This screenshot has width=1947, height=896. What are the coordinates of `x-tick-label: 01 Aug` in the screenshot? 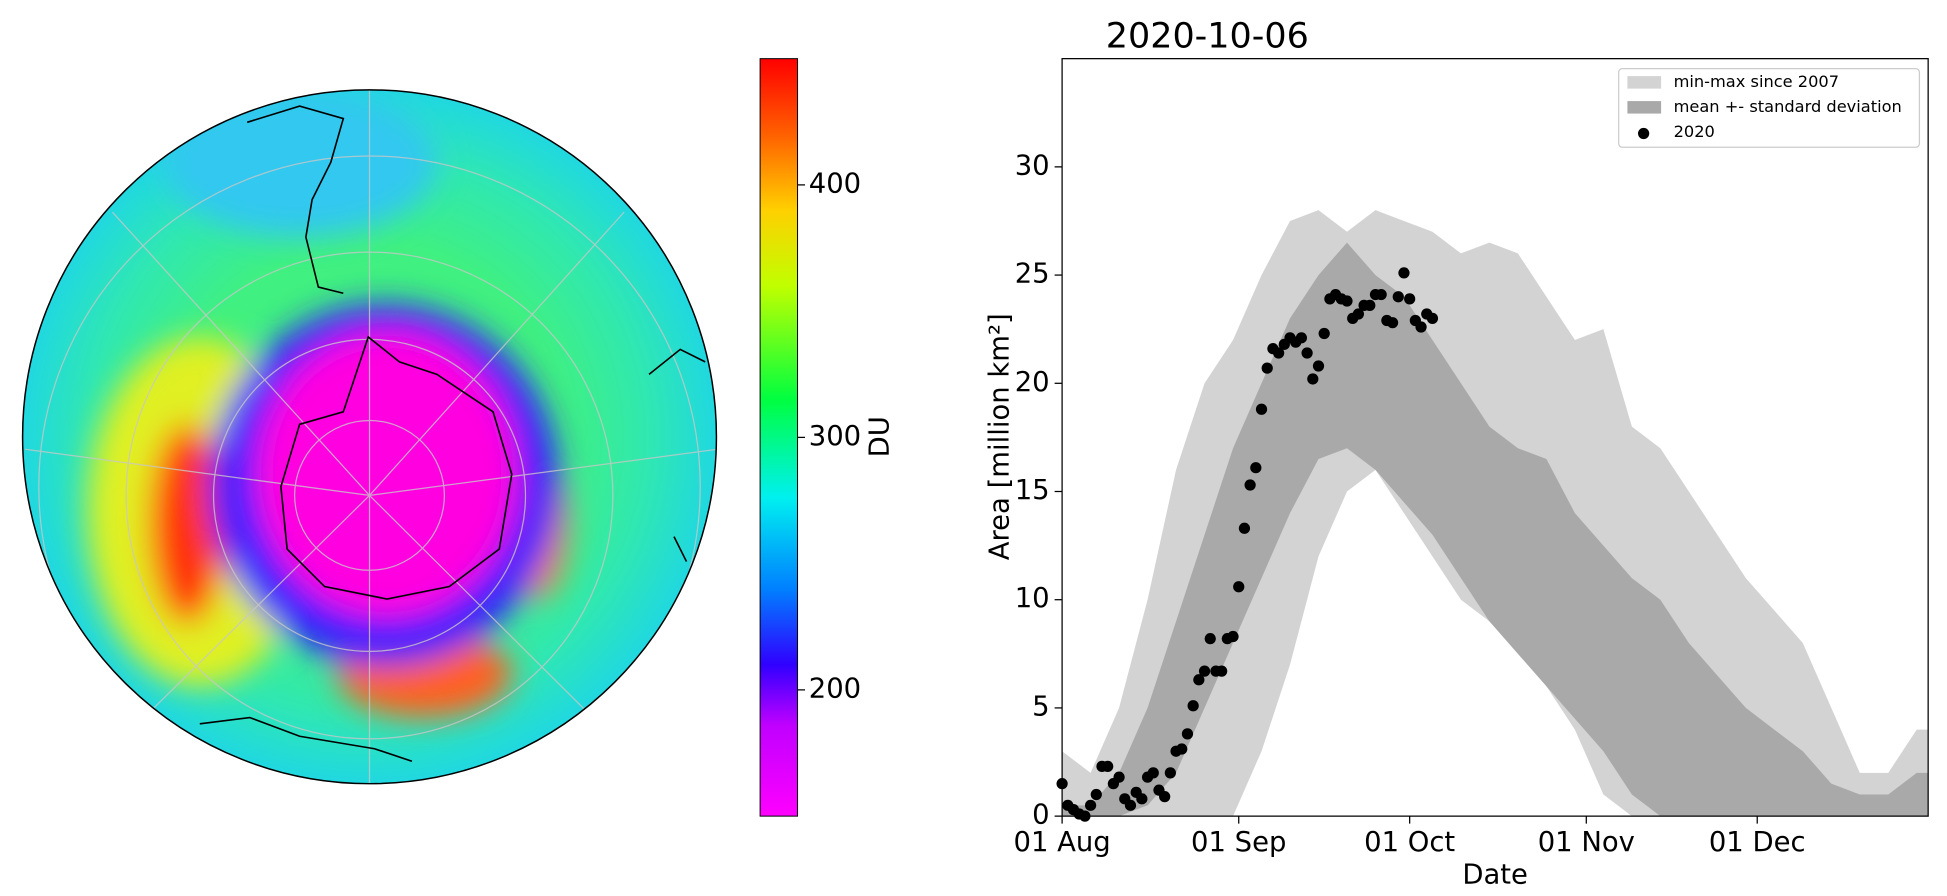 It's located at (1061, 842).